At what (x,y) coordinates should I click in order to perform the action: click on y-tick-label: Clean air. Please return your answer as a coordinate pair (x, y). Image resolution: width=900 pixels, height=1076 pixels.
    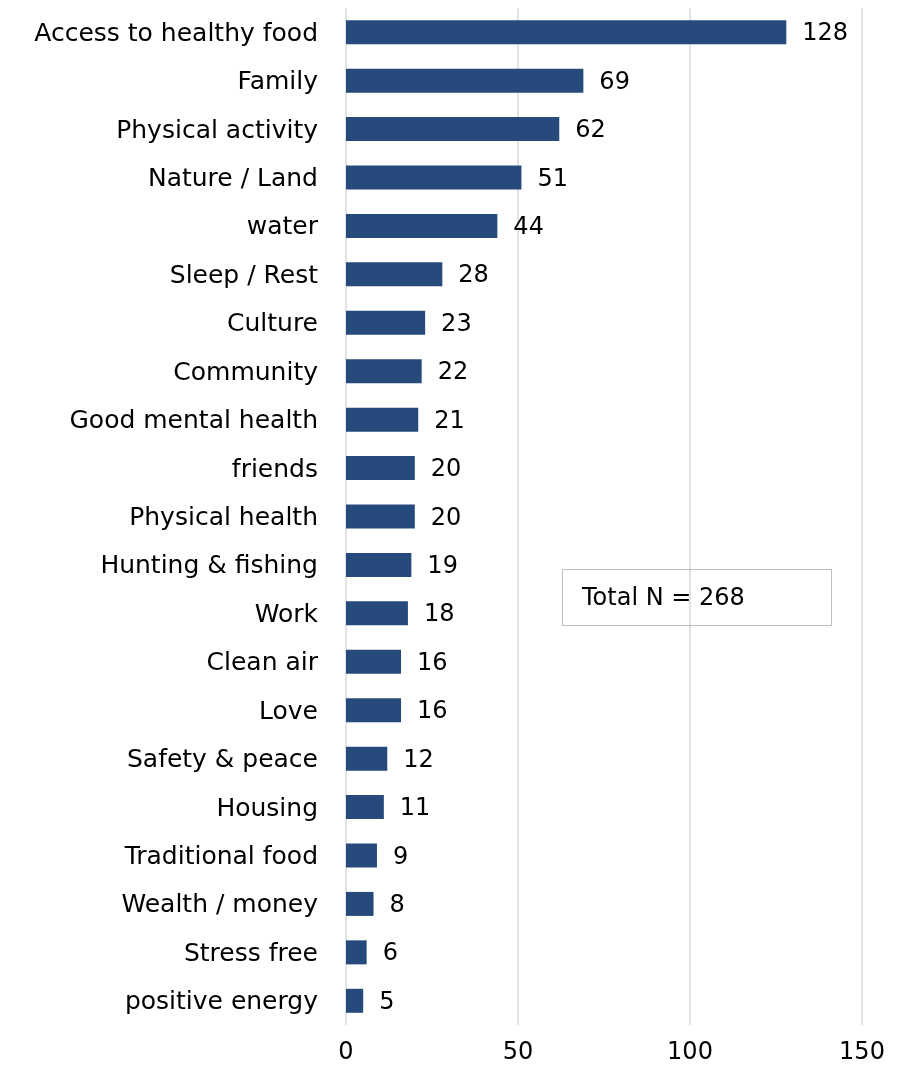
    Looking at the image, I should click on (262, 662).